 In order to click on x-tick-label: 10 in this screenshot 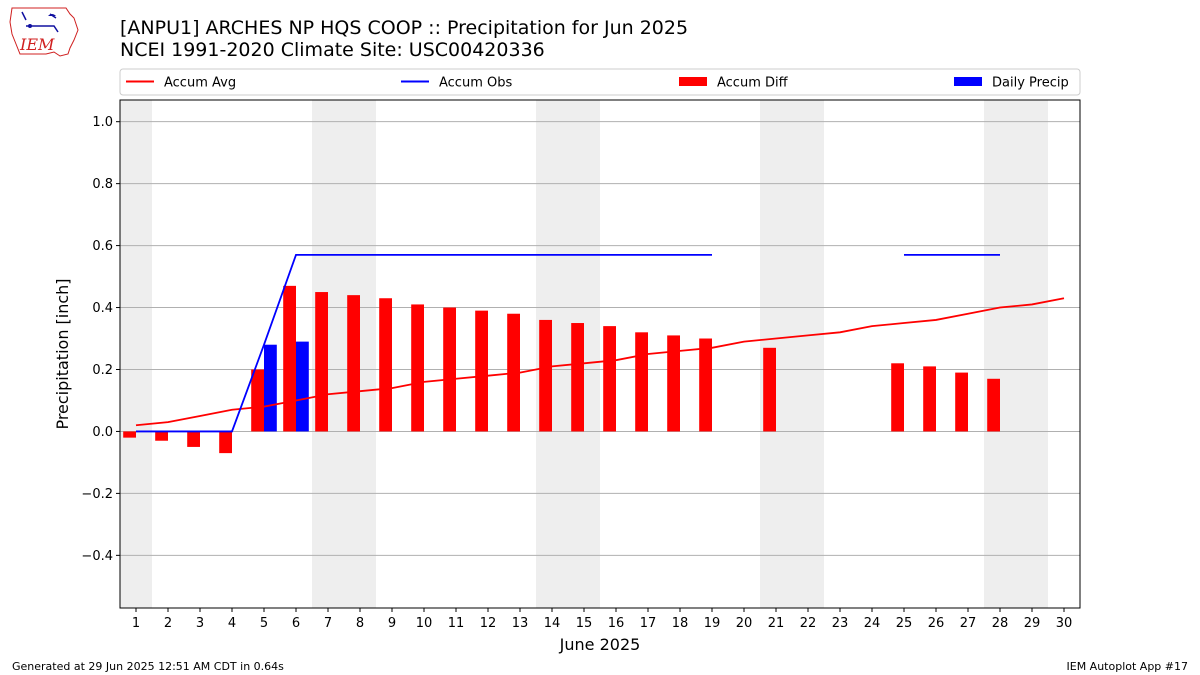, I will do `click(424, 623)`.